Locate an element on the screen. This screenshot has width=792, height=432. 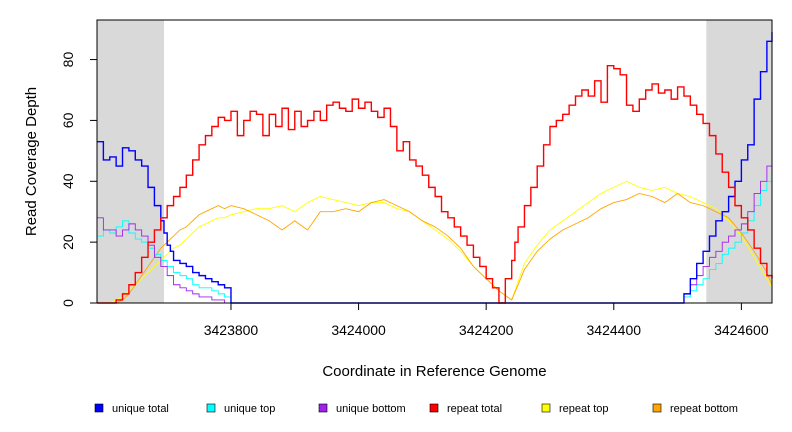
legend-label: repeat total is located at coordinates (474, 409).